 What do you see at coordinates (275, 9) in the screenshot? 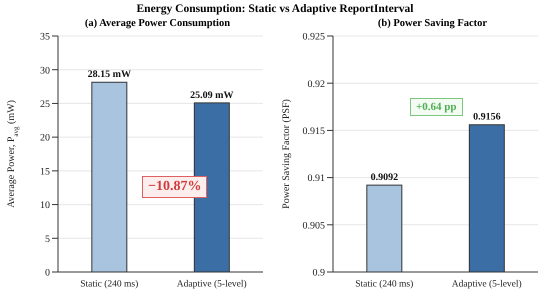
I see `chart-title: Energy Consumption: Static vs Adaptive ReportInterval` at bounding box center [275, 9].